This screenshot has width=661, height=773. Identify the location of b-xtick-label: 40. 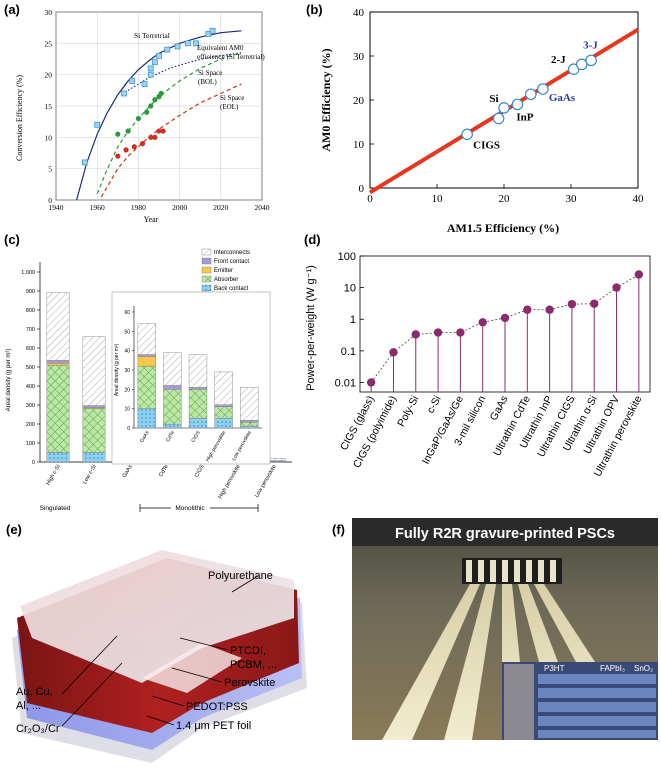
(639, 199).